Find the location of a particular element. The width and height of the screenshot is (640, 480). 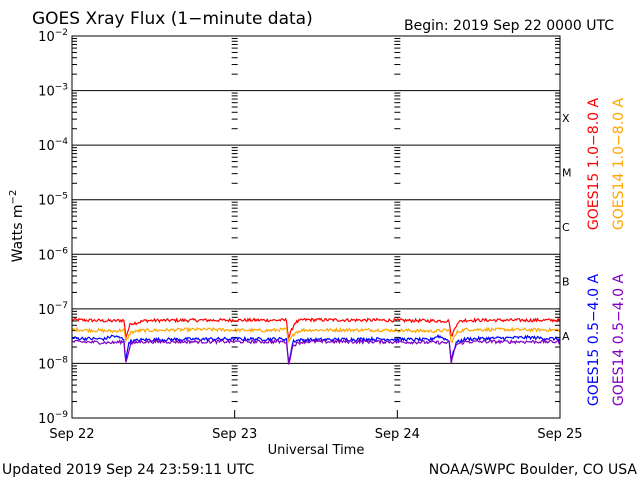

legend-entry: GOES14 1.0−8.0 A is located at coordinates (619, 164).